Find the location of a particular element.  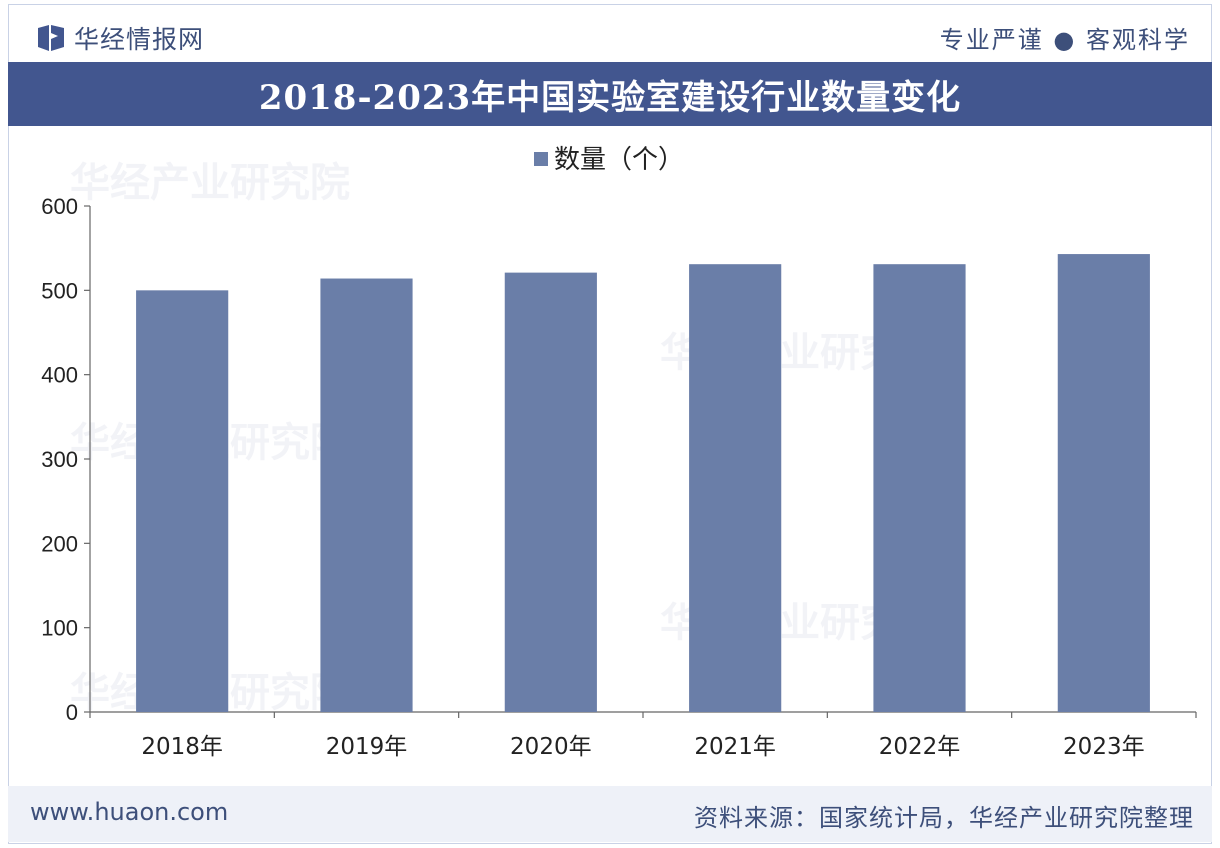

x-tick-label: 2019年 is located at coordinates (367, 747).